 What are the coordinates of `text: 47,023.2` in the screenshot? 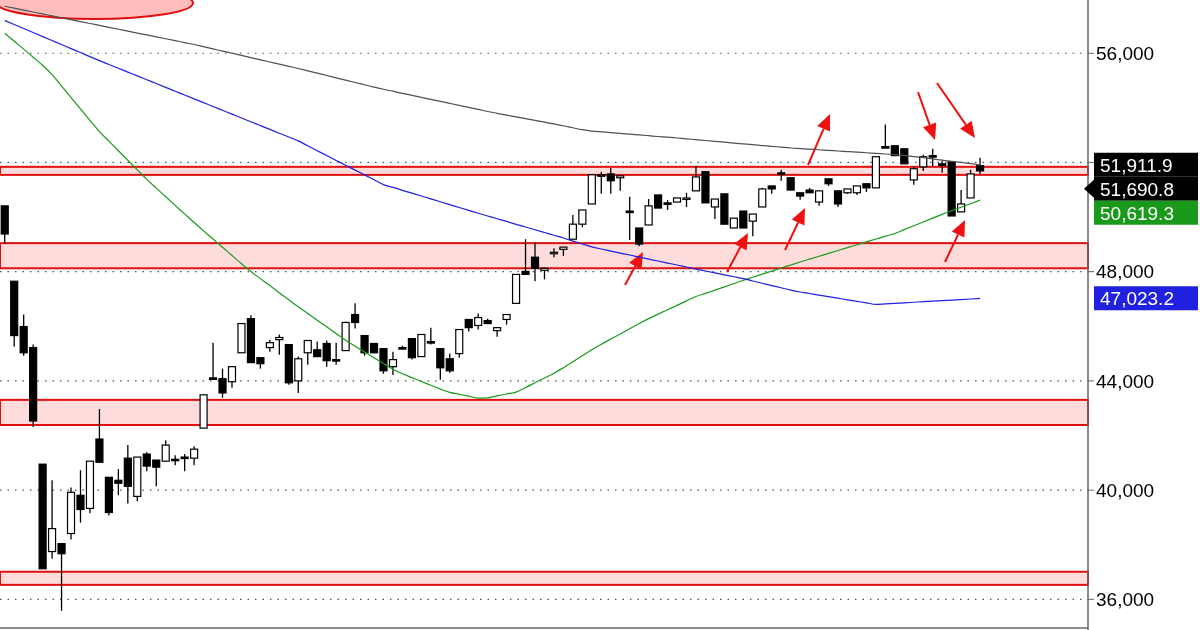 It's located at (1137, 298).